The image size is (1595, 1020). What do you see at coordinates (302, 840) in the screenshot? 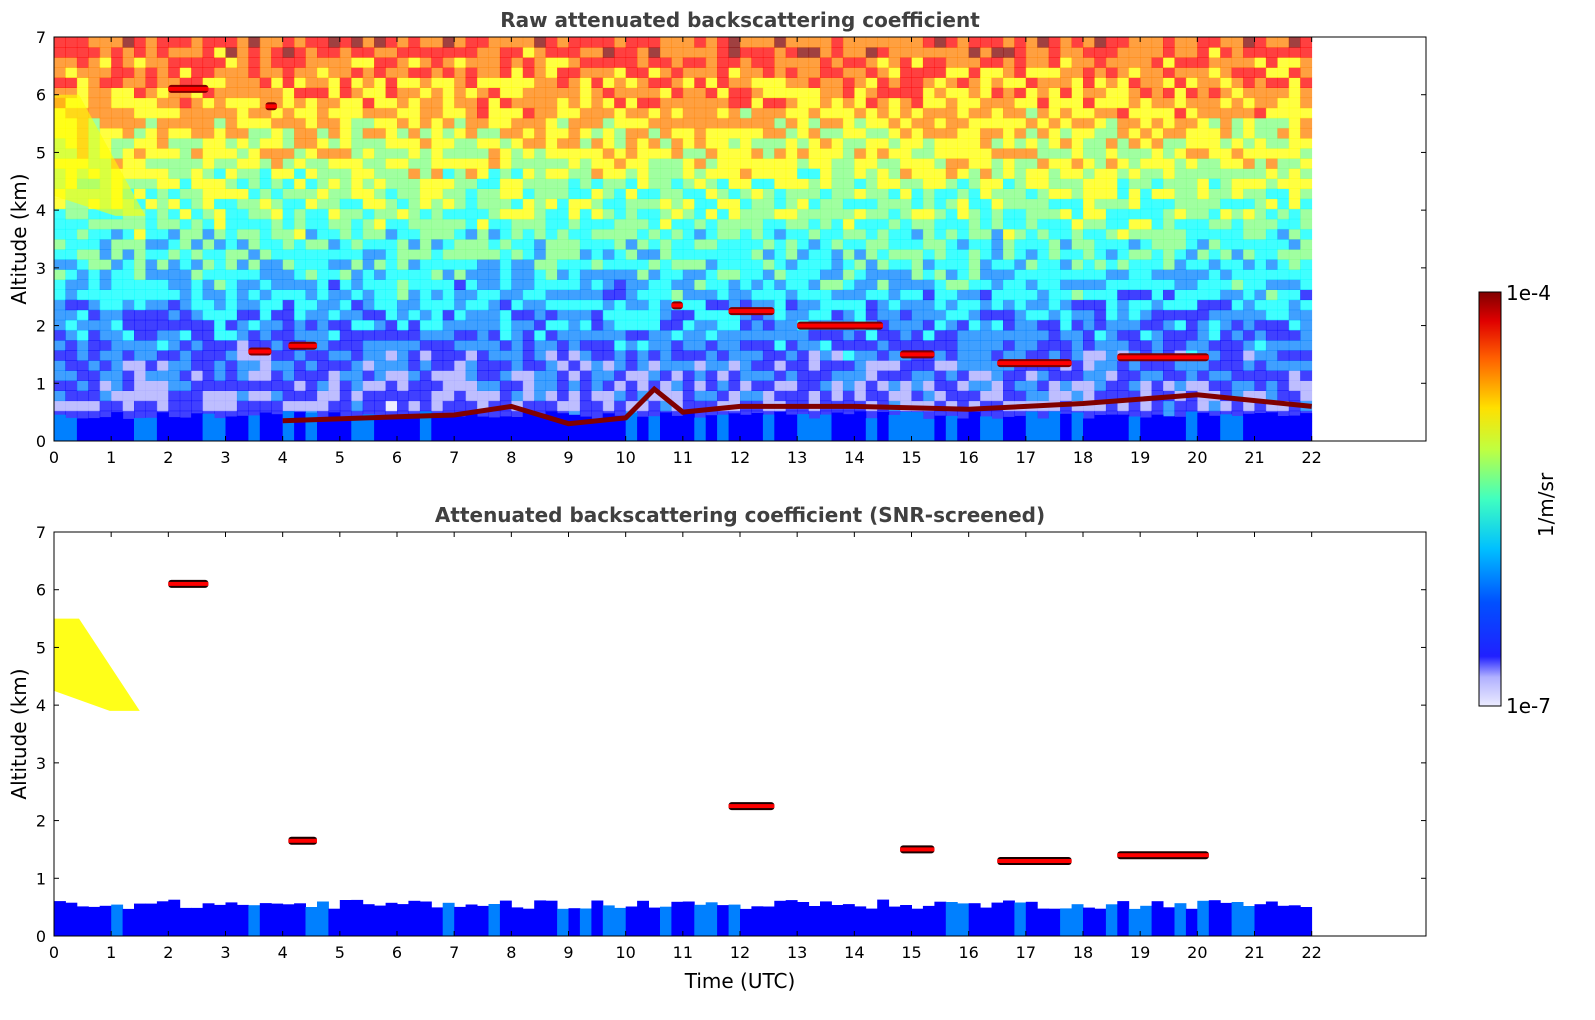
I see `cloud-core` at bounding box center [302, 840].